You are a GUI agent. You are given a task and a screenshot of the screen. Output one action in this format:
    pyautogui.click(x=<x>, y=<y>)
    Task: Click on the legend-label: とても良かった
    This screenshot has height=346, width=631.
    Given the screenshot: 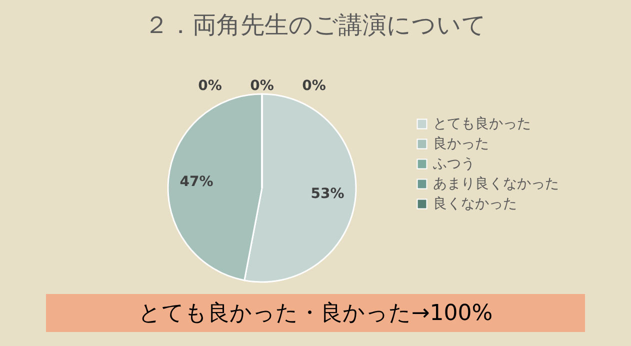 What is the action you would take?
    pyautogui.click(x=482, y=124)
    